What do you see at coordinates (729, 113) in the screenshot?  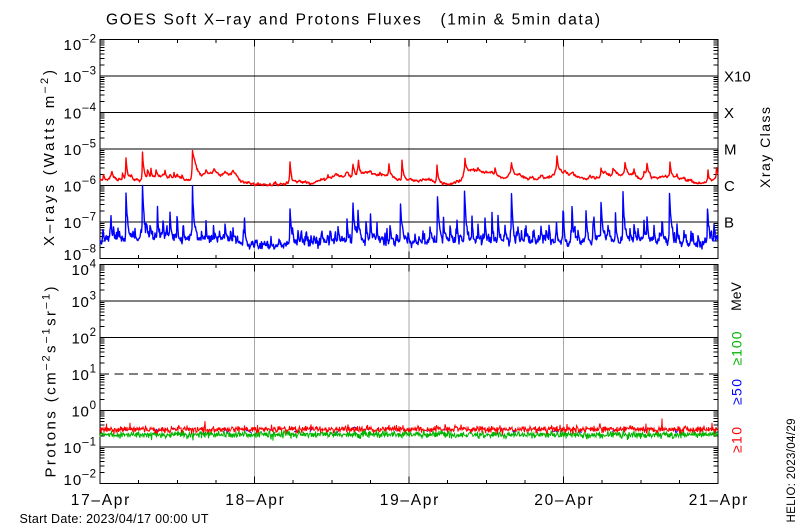 I see `svg-text: X` at bounding box center [729, 113].